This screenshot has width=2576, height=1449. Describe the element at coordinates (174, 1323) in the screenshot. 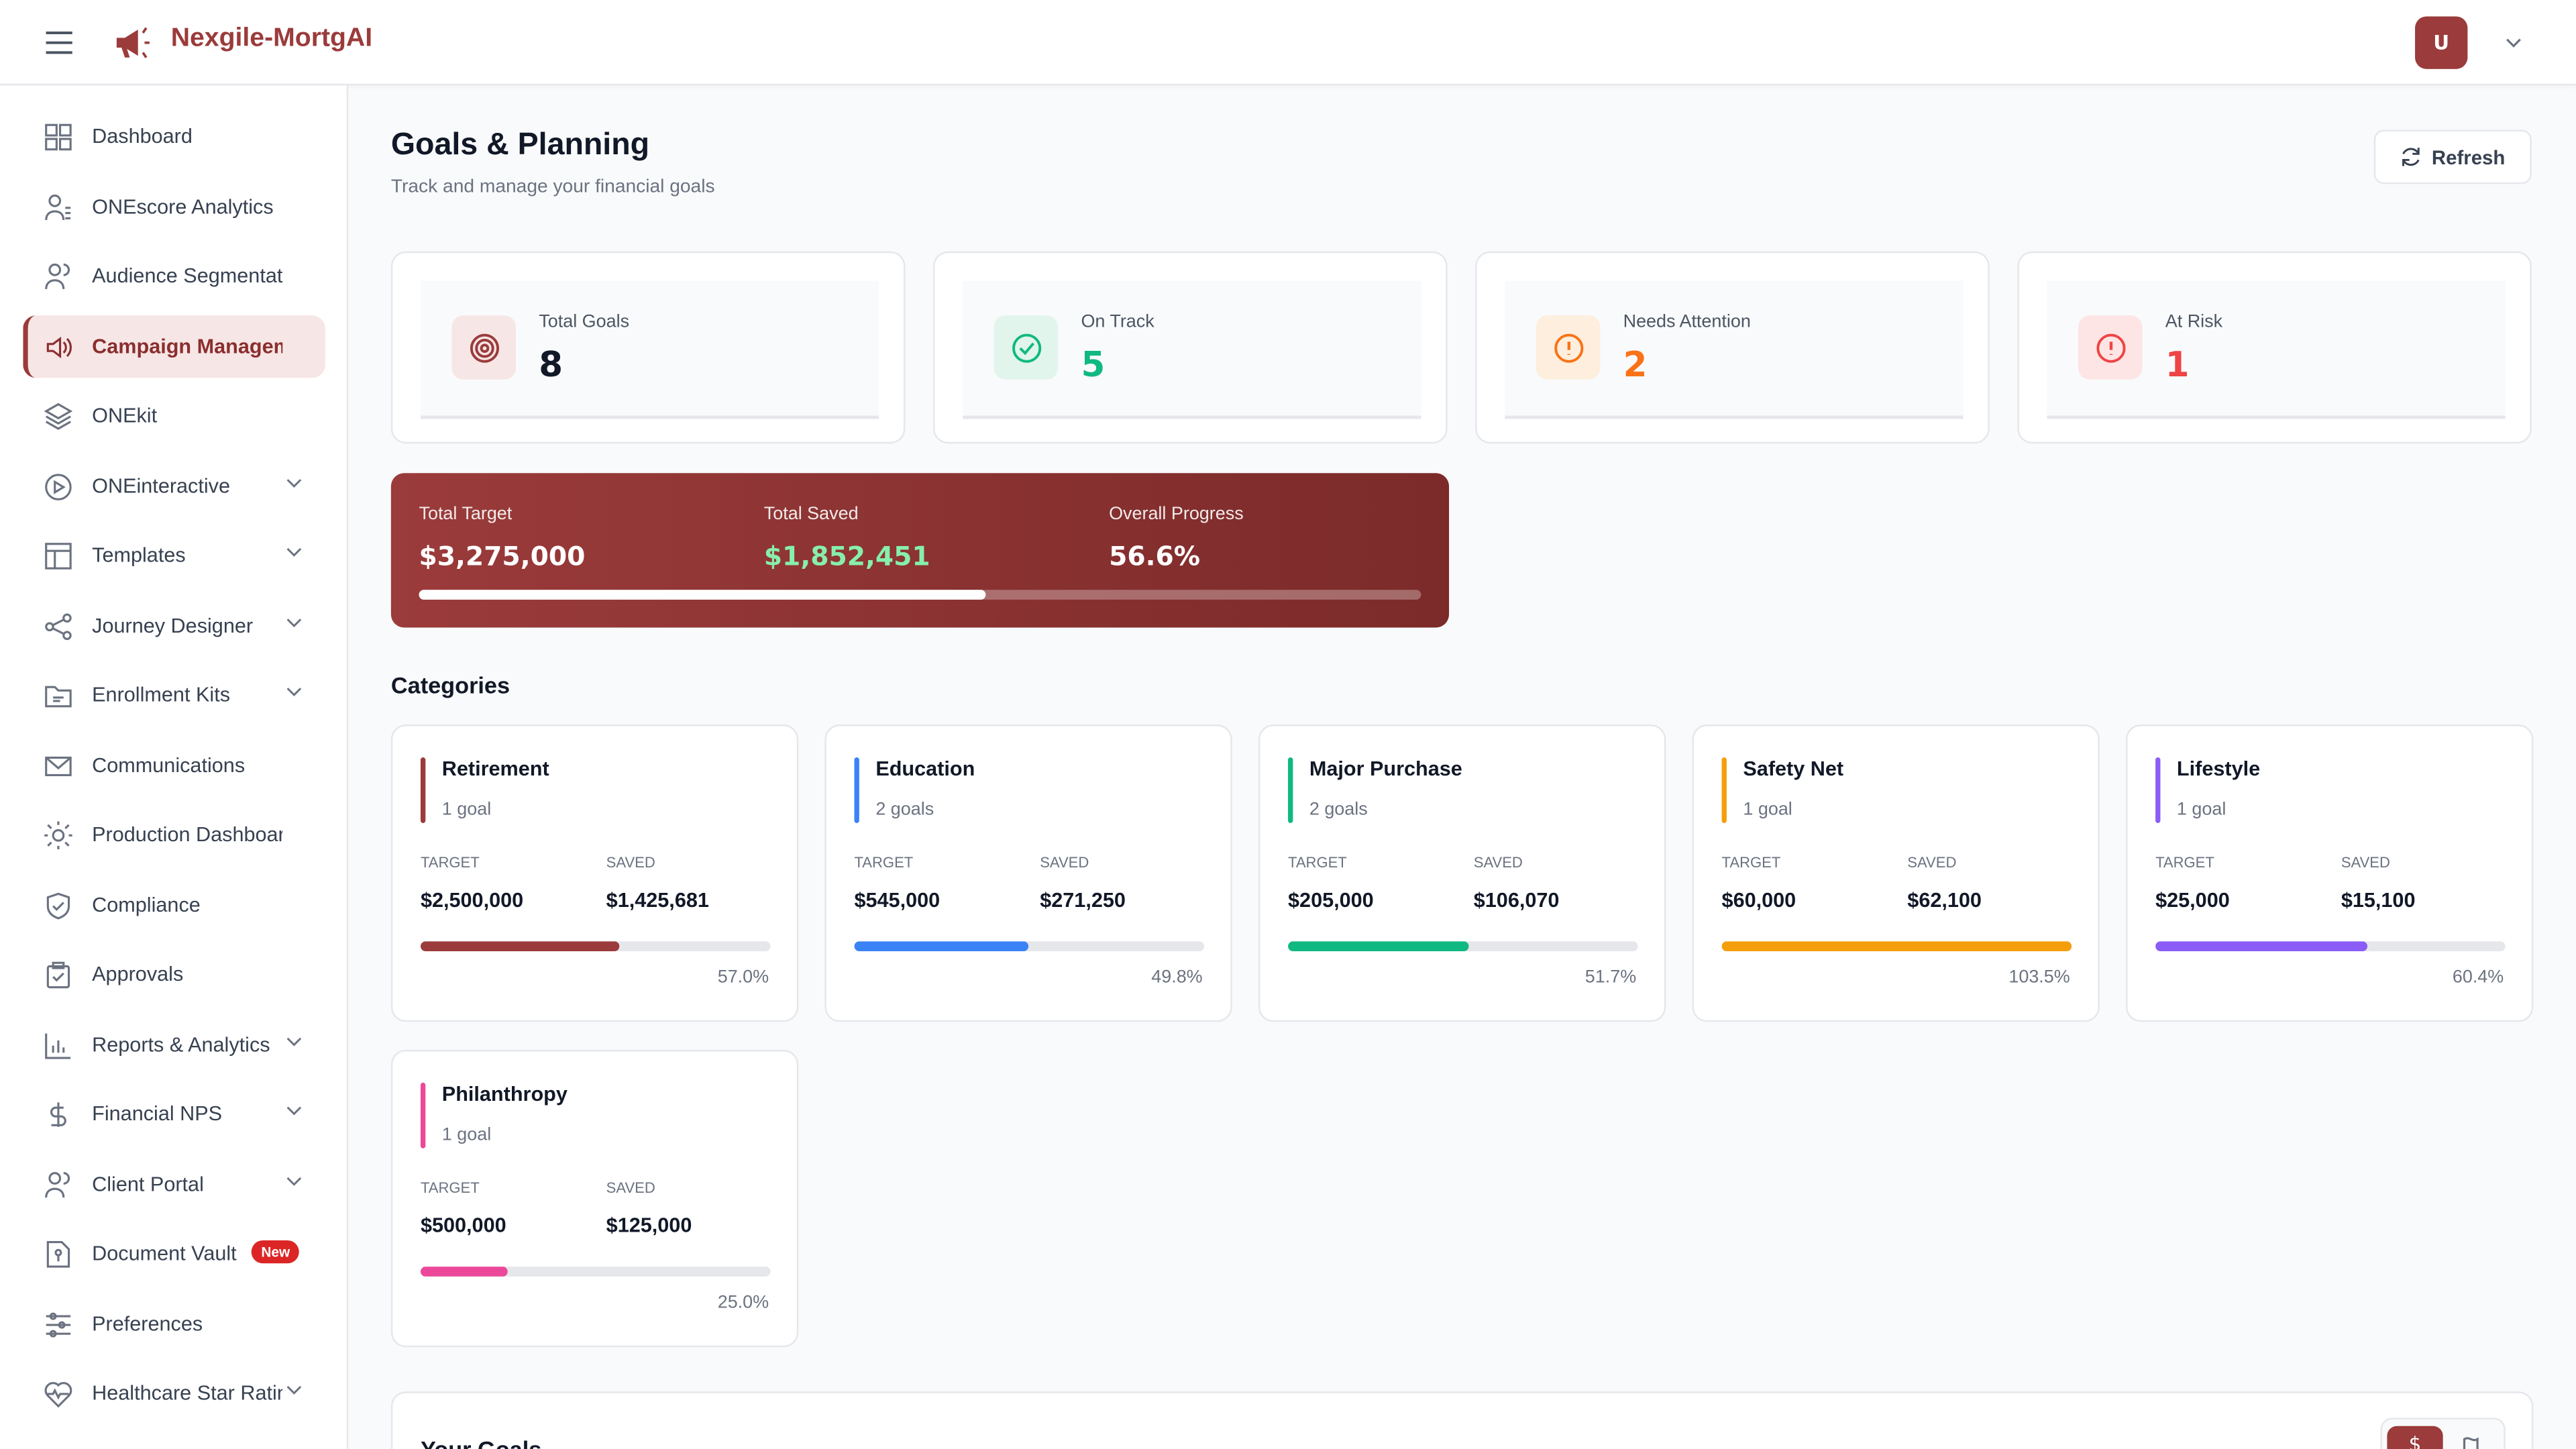

I see `sidebar-item-preferences: Preferences` at that location.